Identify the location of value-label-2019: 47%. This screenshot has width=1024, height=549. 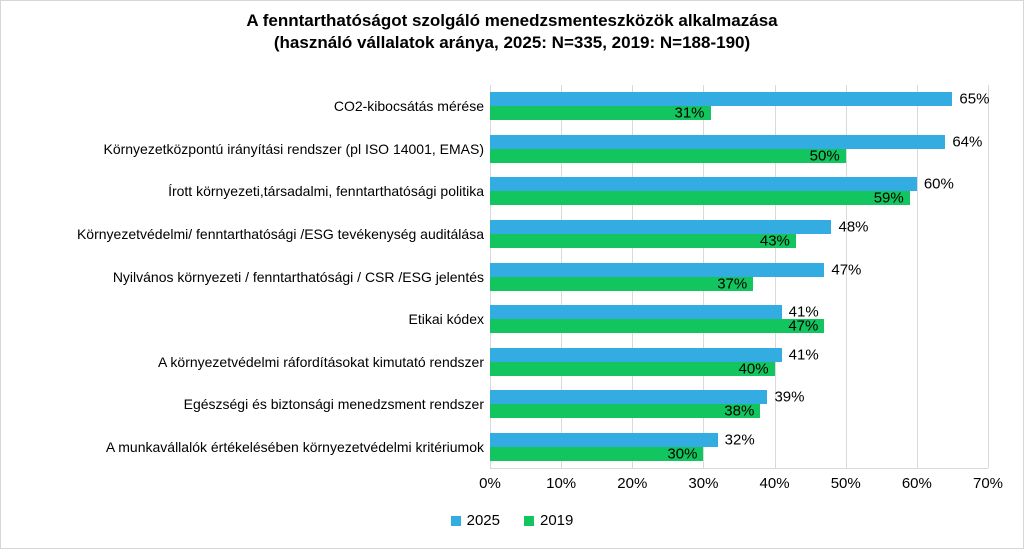
(803, 326).